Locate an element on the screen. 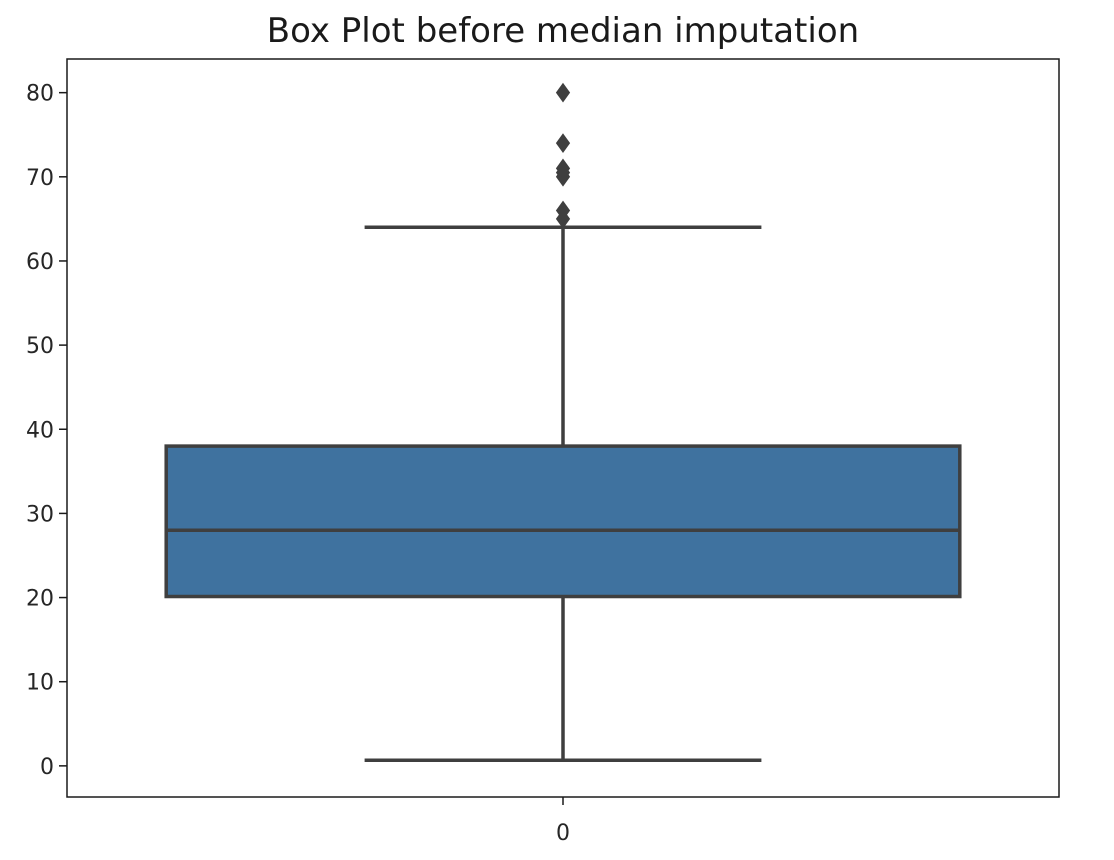  y-tick-label: 10 is located at coordinates (40, 683).